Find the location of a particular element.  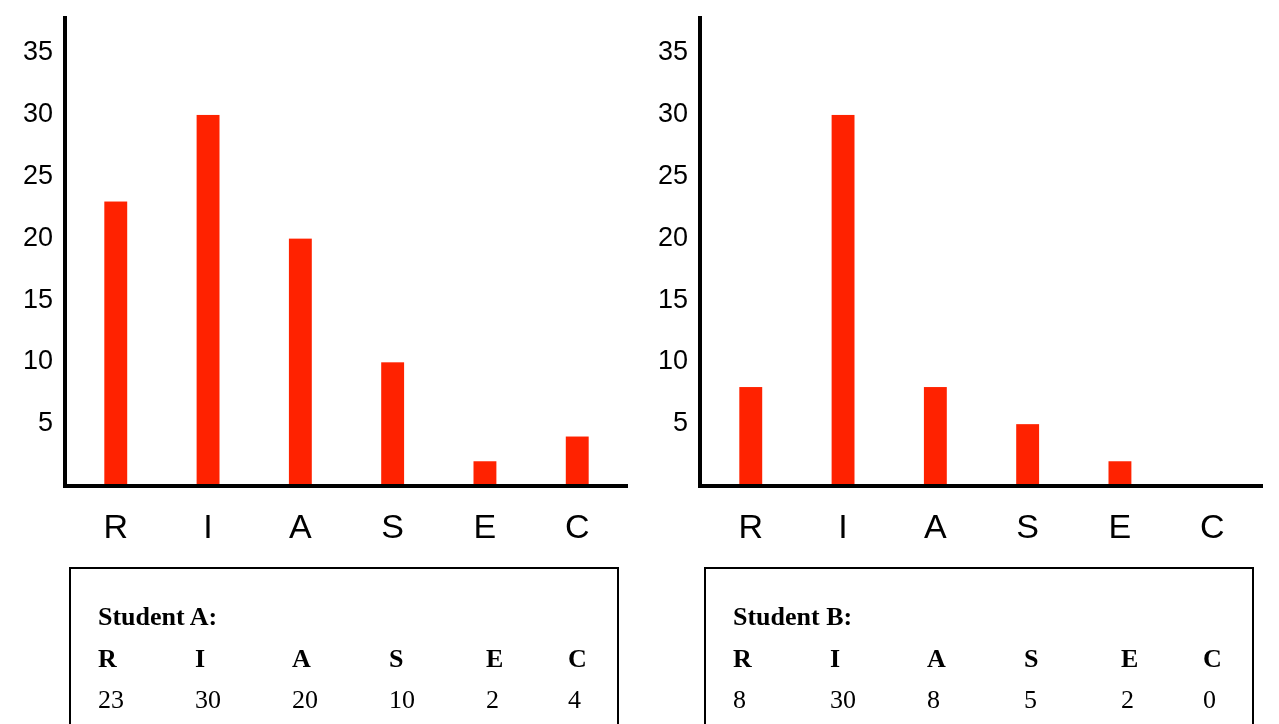

data-label: 4 is located at coordinates (574, 699).